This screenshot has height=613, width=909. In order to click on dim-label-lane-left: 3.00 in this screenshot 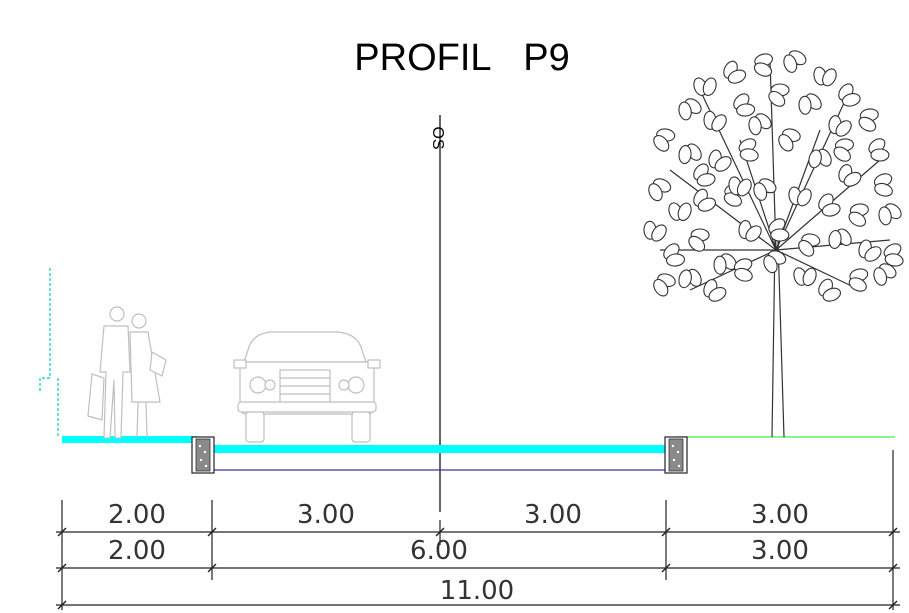, I will do `click(326, 515)`.